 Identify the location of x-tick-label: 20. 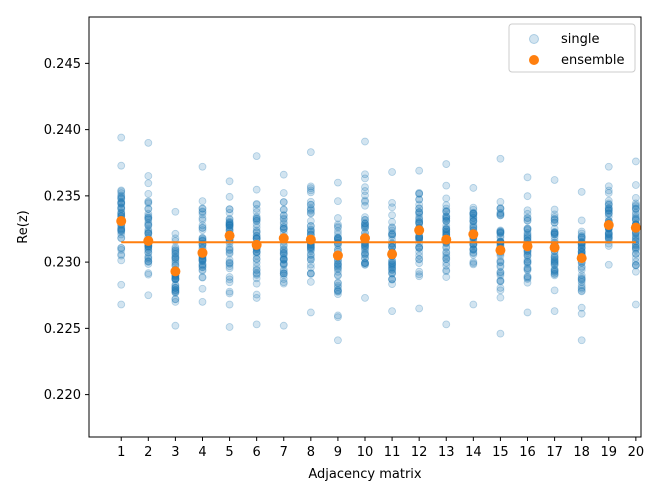
(636, 452).